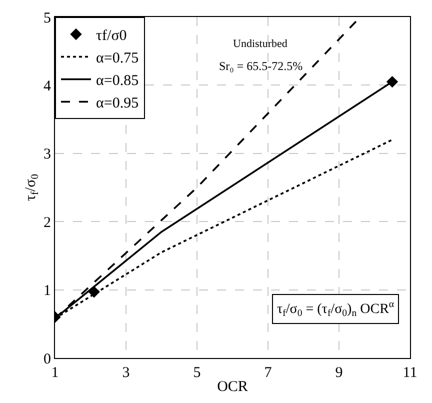 This screenshot has width=432, height=403. What do you see at coordinates (260, 44) in the screenshot?
I see `annotation: Undisturbed` at bounding box center [260, 44].